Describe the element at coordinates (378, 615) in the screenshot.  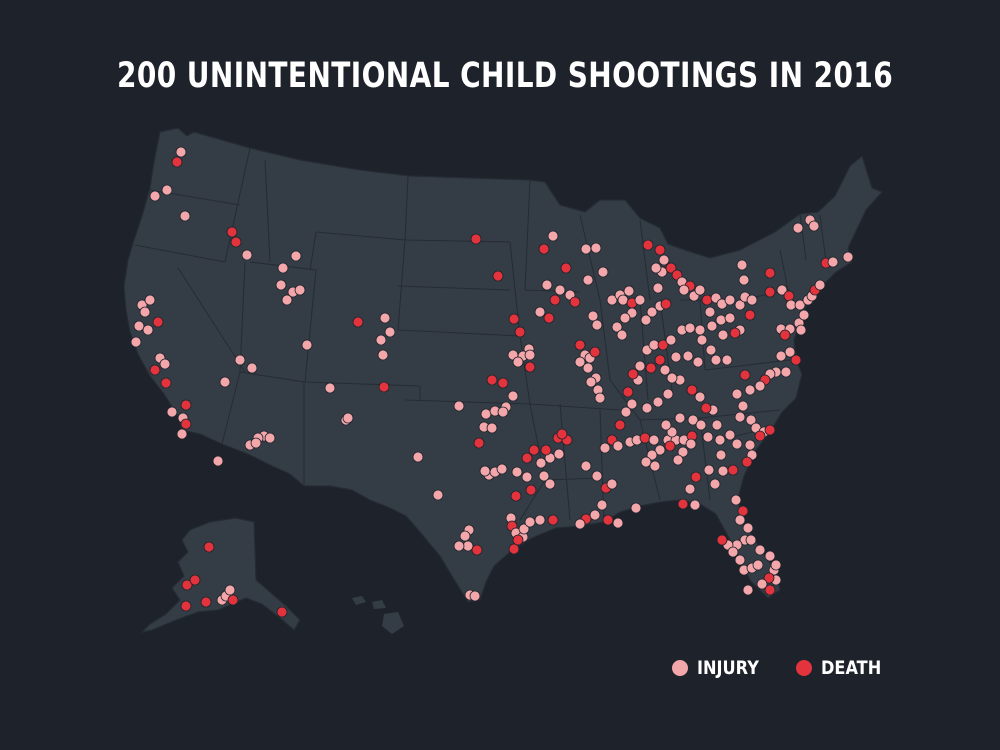
I see `island-chain` at that location.